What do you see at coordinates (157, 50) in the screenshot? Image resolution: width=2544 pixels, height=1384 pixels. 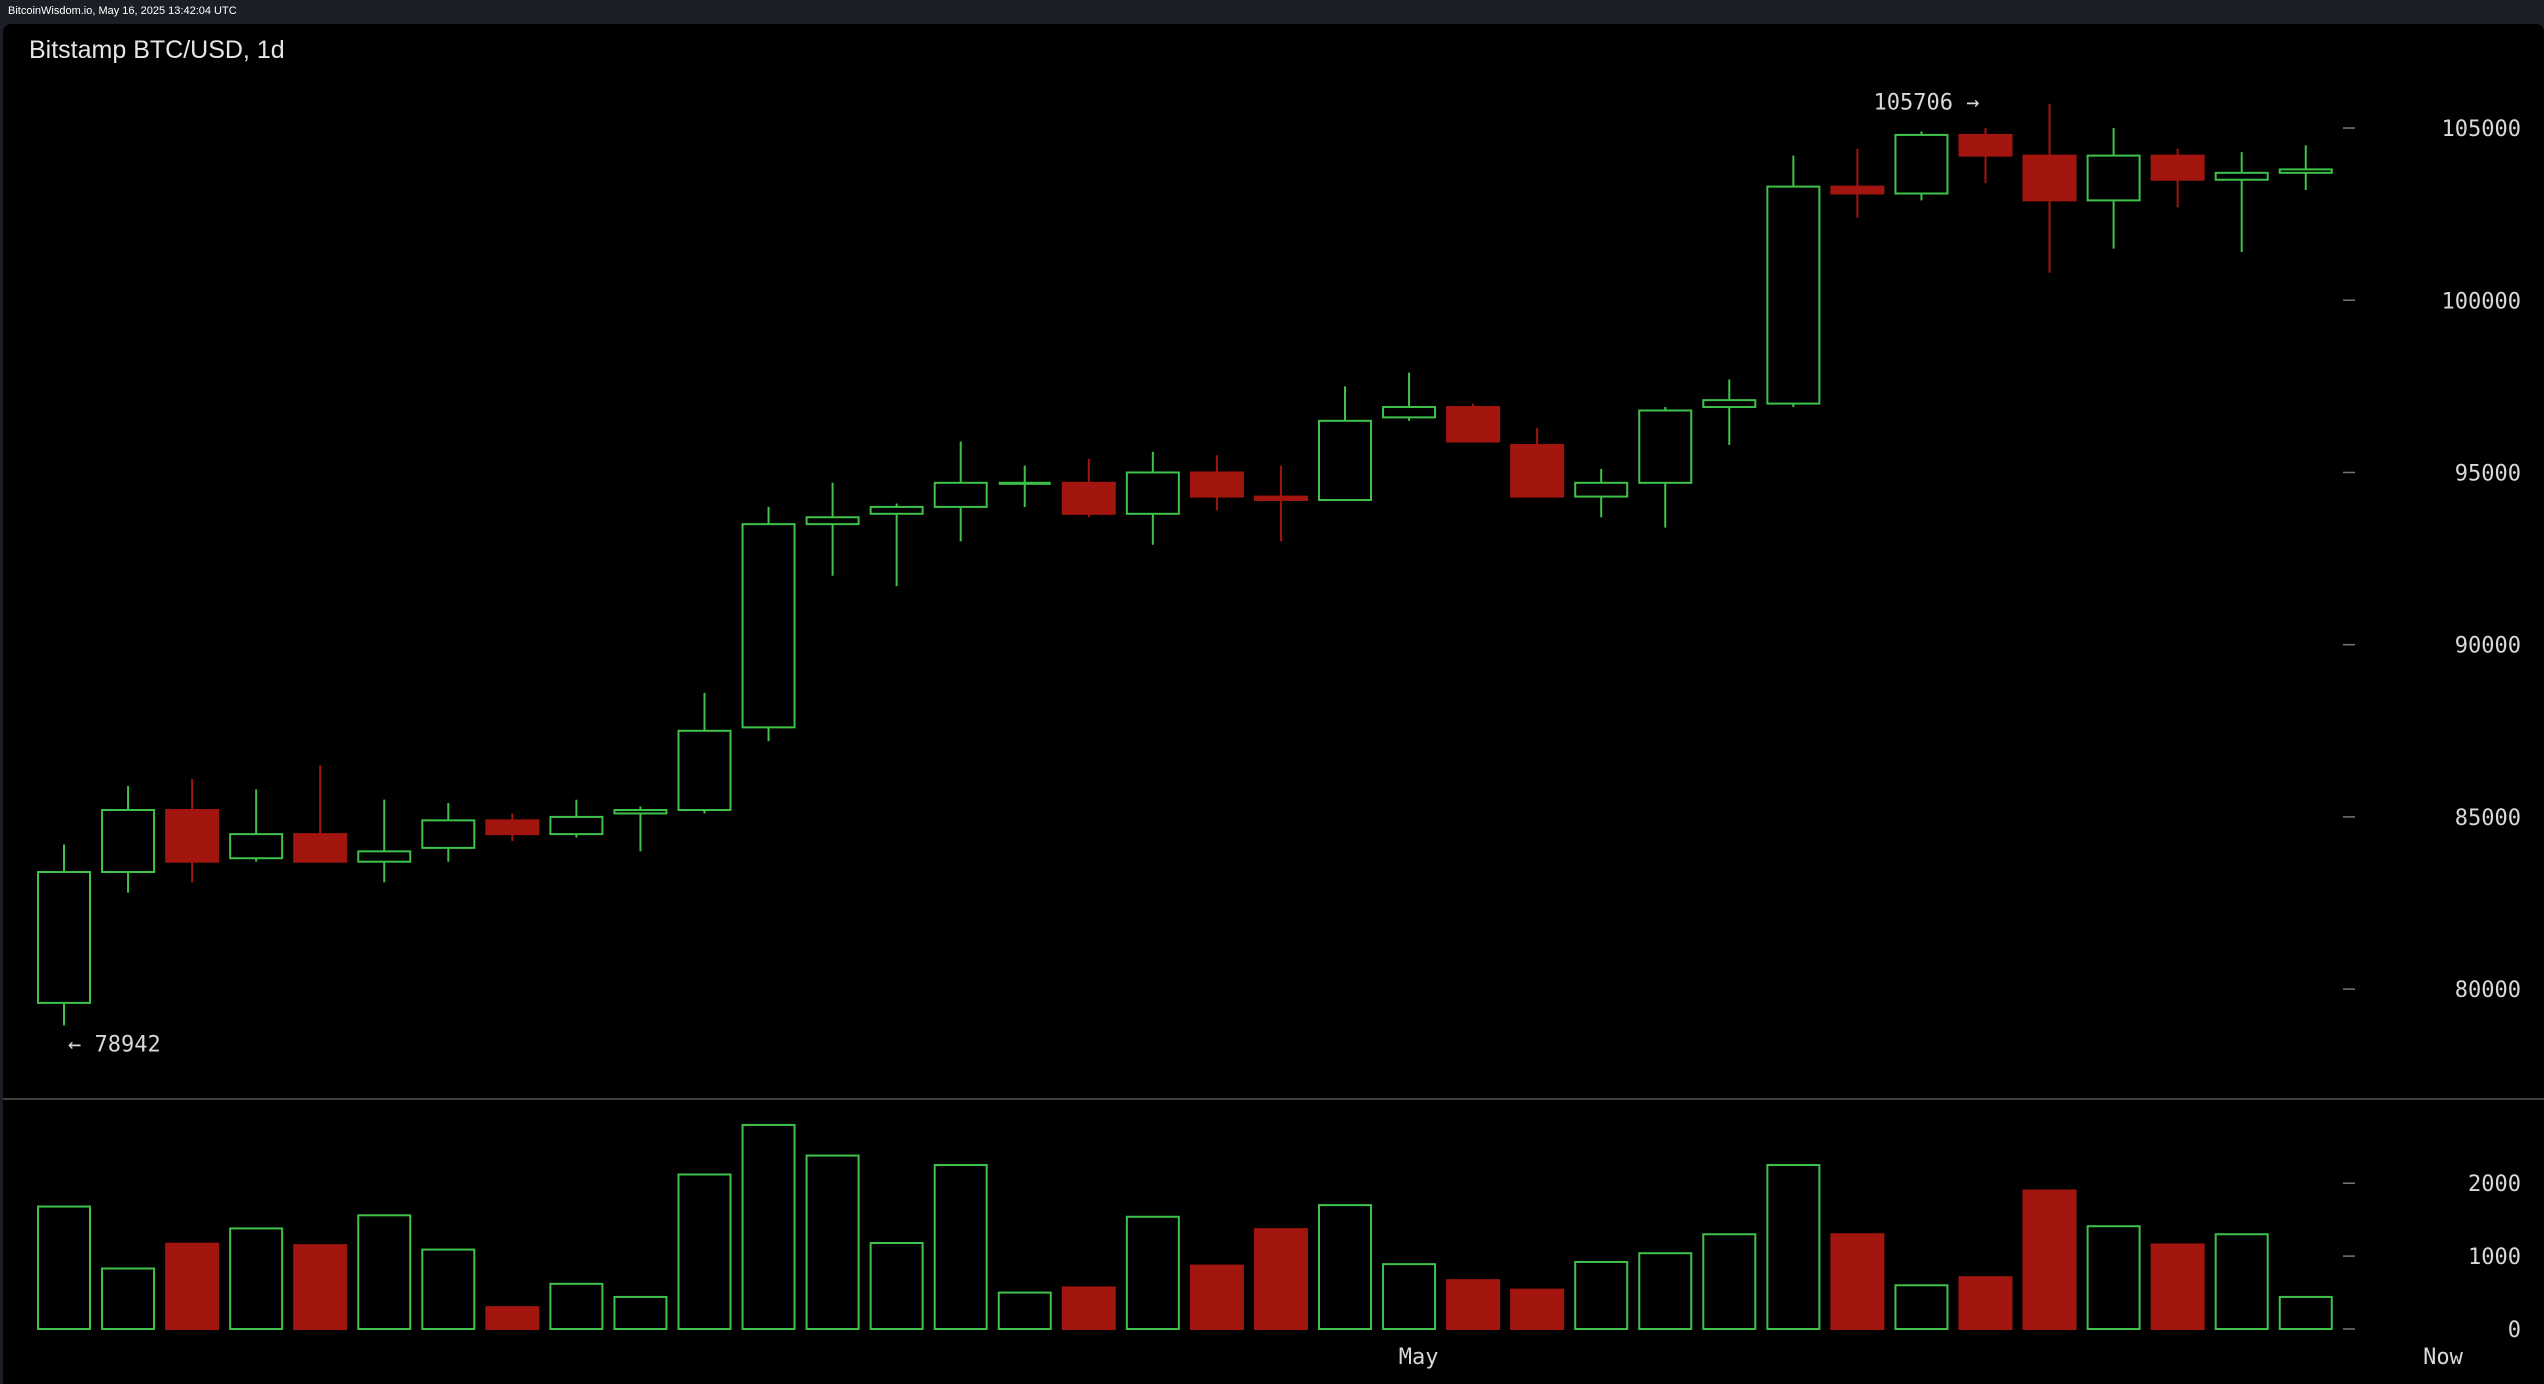 I see `chart-title: Bitstamp BTC/USD, 1d` at bounding box center [157, 50].